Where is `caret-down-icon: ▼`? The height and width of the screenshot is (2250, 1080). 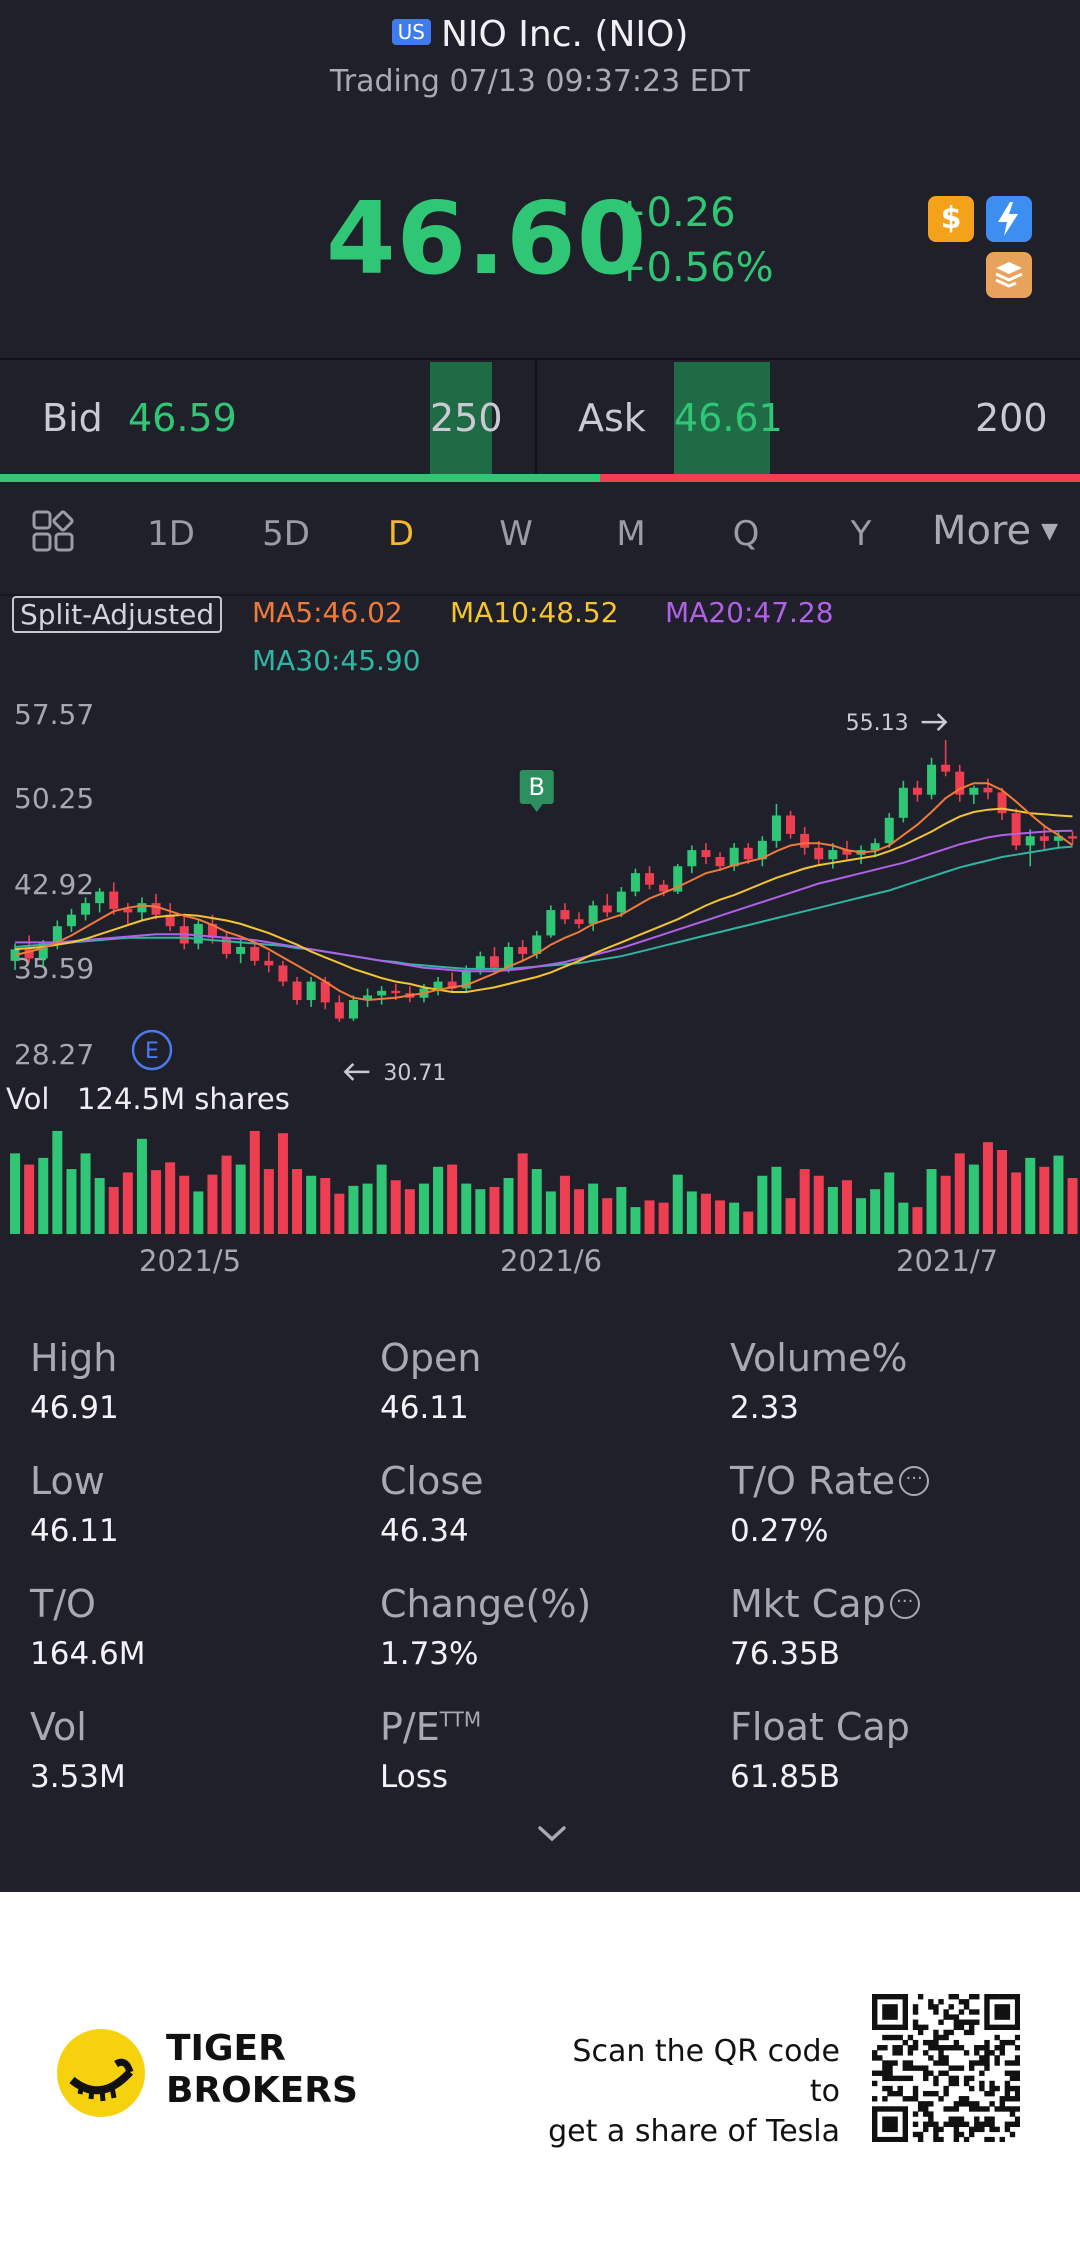 caret-down-icon: ▼ is located at coordinates (1050, 531).